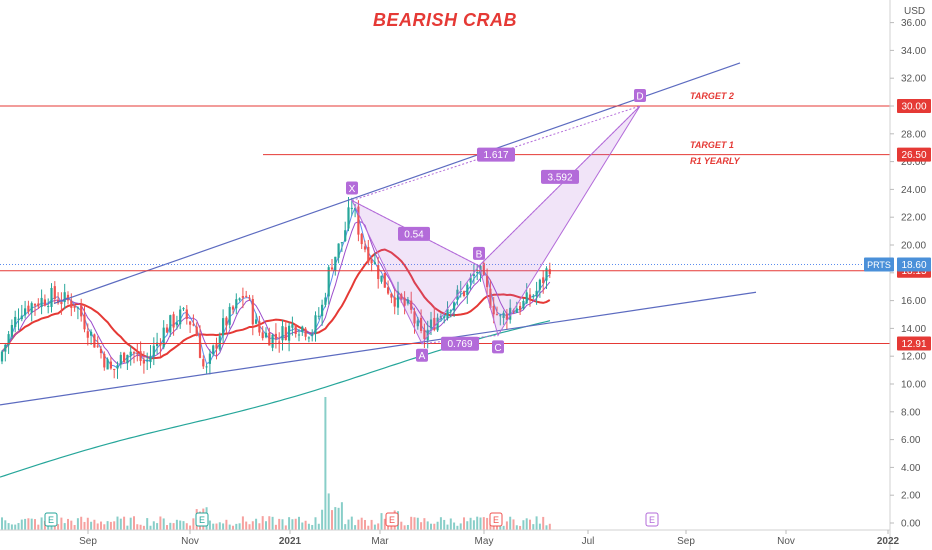  I want to click on y-tick-label: 26.00, so click(913, 162).